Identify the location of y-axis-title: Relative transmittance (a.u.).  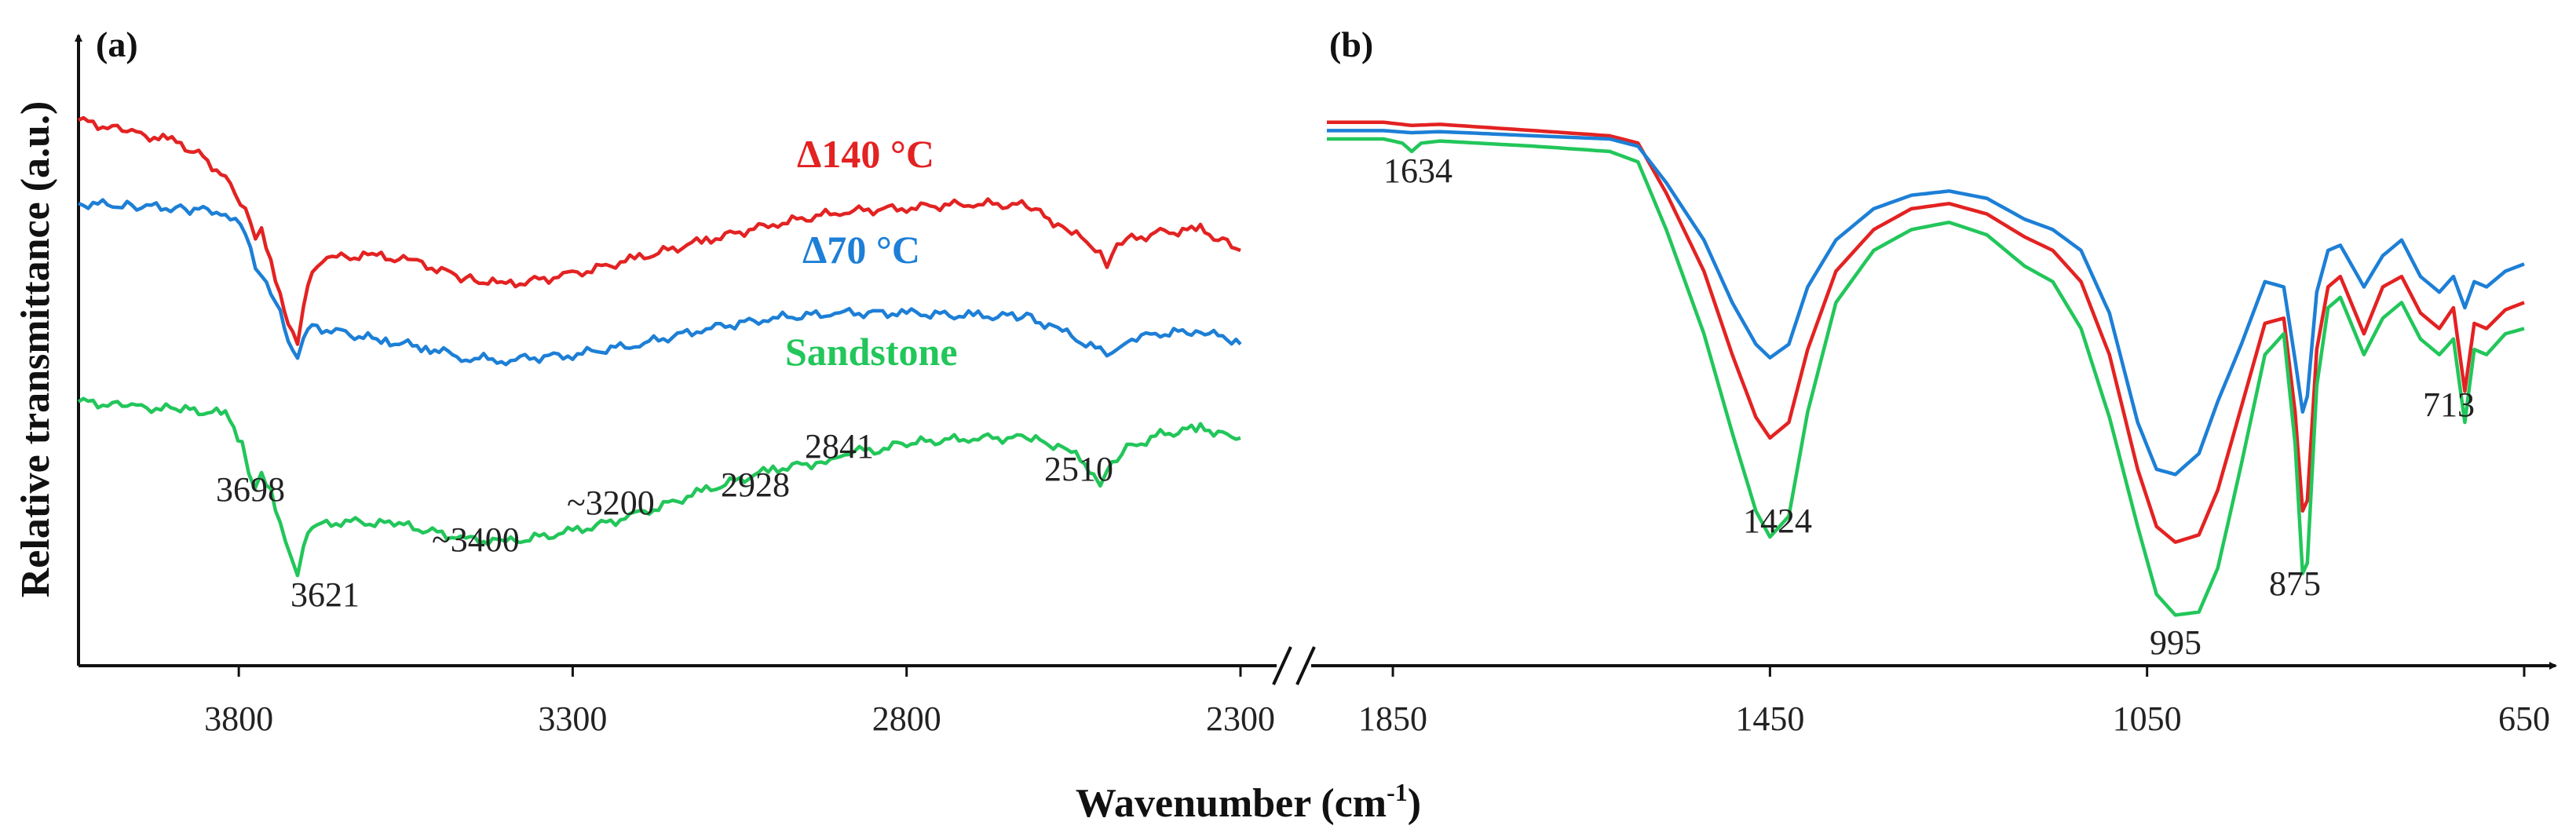
(35, 349).